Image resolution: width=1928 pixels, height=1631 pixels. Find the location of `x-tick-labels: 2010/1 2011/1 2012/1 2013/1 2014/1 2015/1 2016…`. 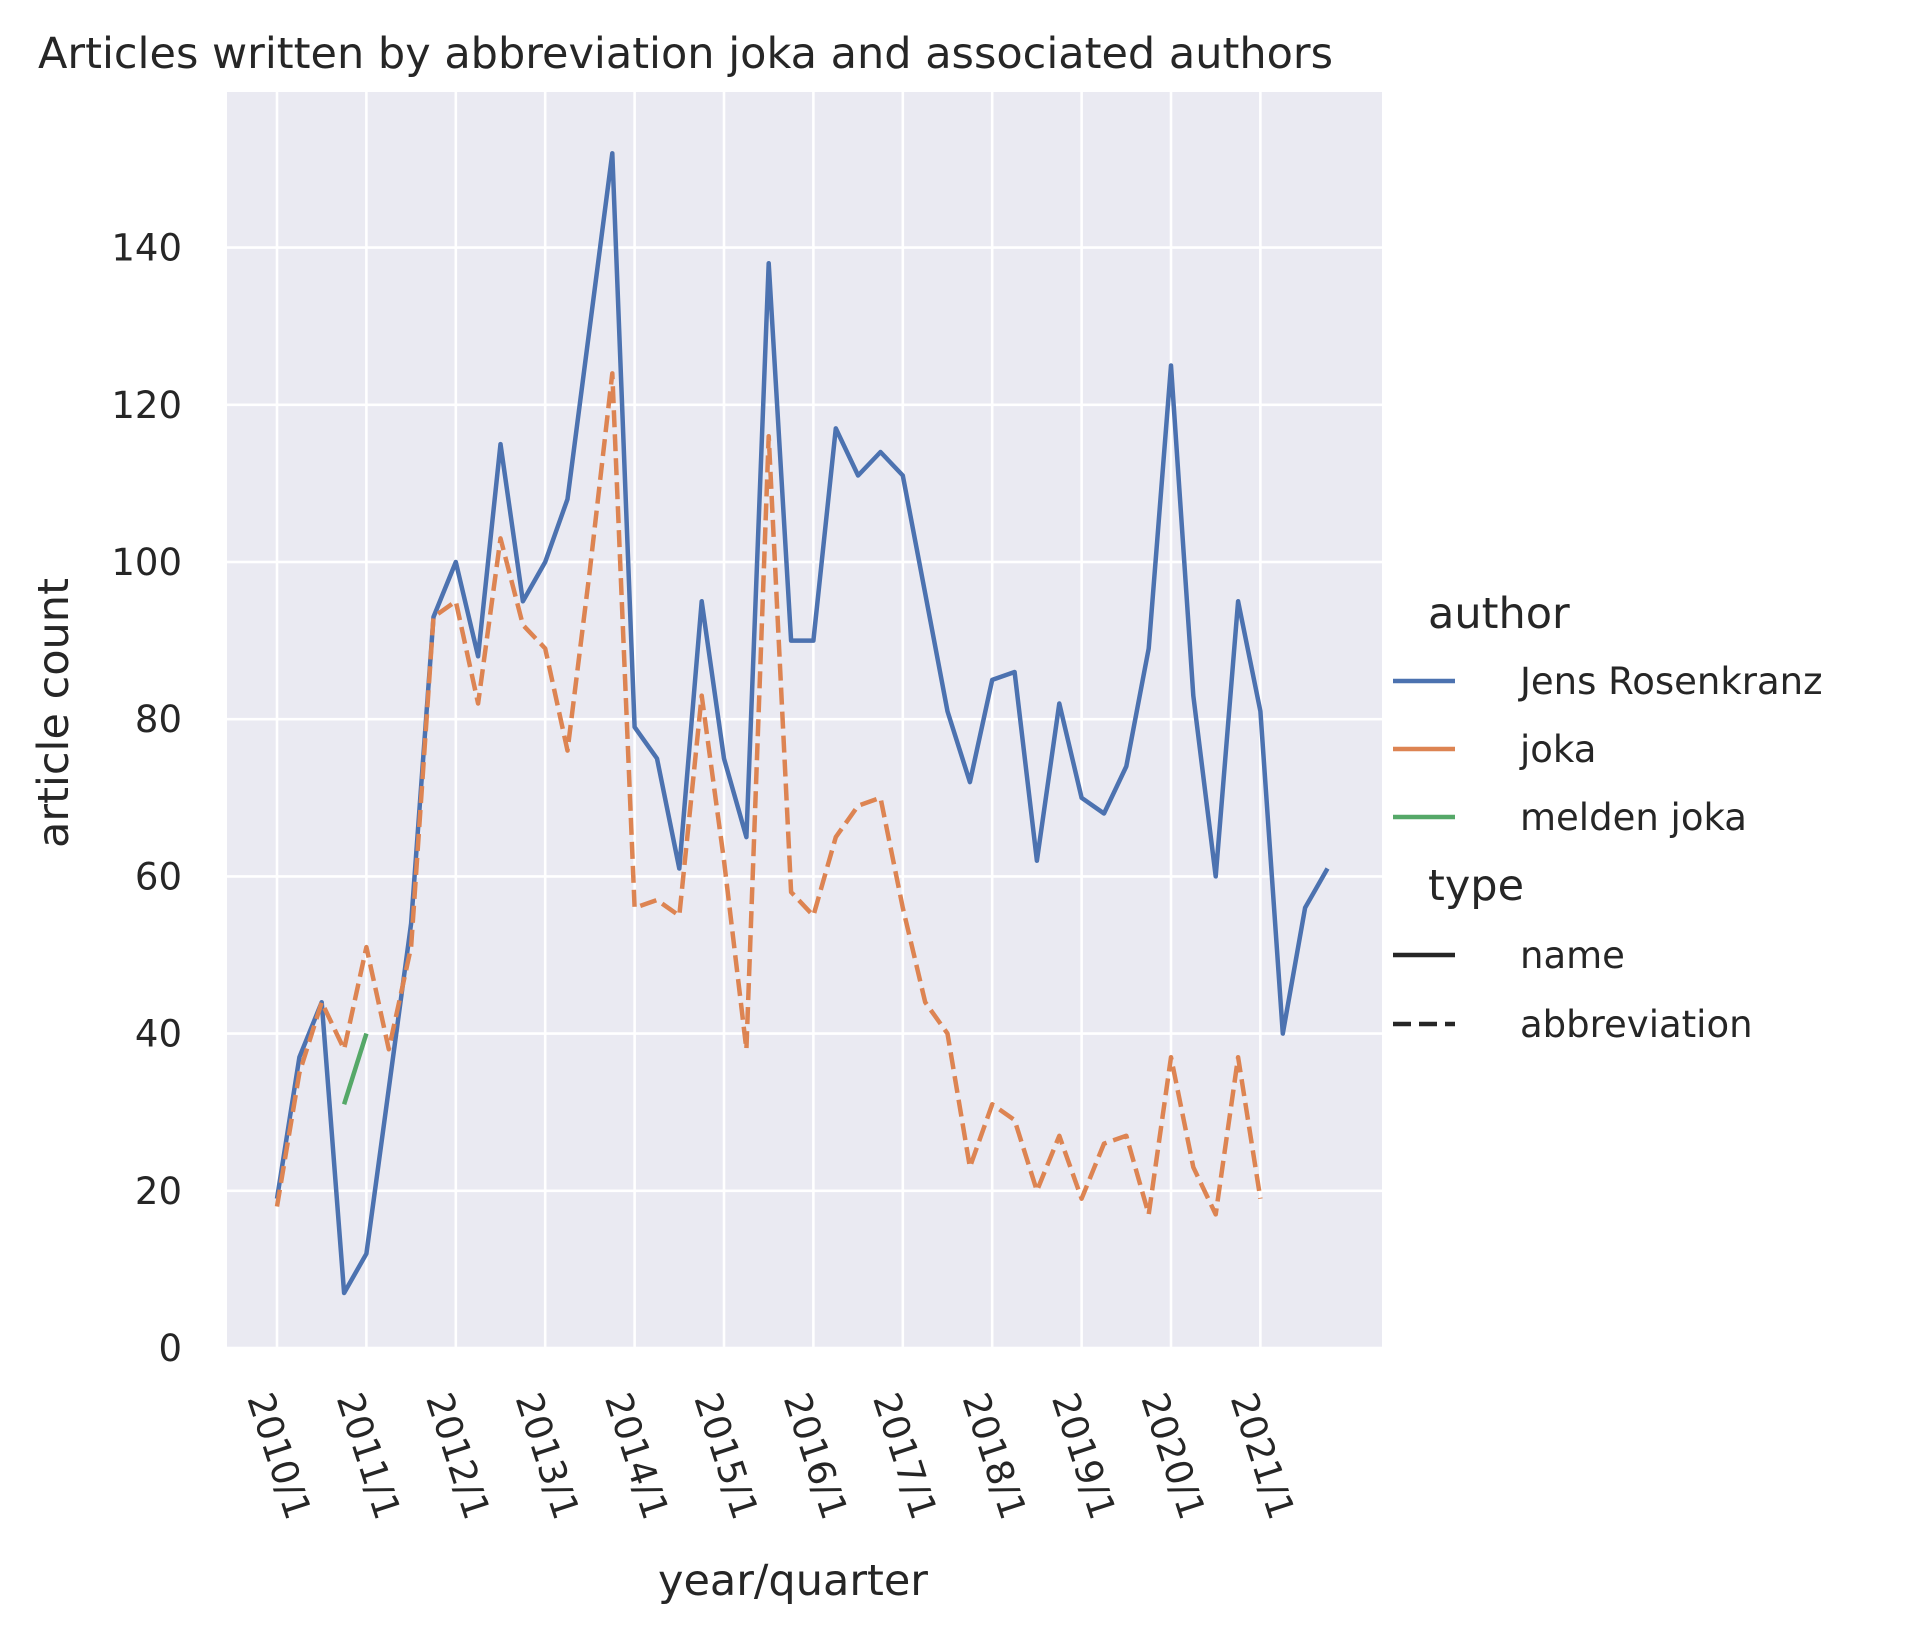

x-tick-labels: 2010/1 2011/1 2012/1 2013/1 2014/1 2015/1 2016… is located at coordinates (770, 1455).